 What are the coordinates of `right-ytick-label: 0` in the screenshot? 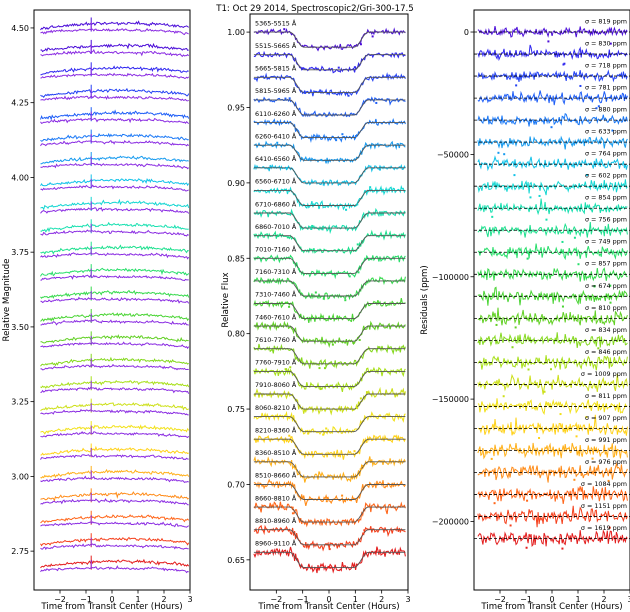 It's located at (466, 32).